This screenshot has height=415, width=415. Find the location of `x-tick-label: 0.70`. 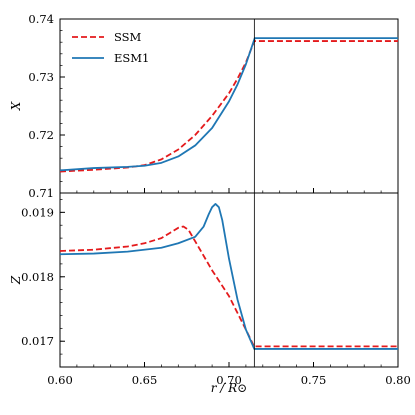

x-tick-label: 0.70 is located at coordinates (229, 380).